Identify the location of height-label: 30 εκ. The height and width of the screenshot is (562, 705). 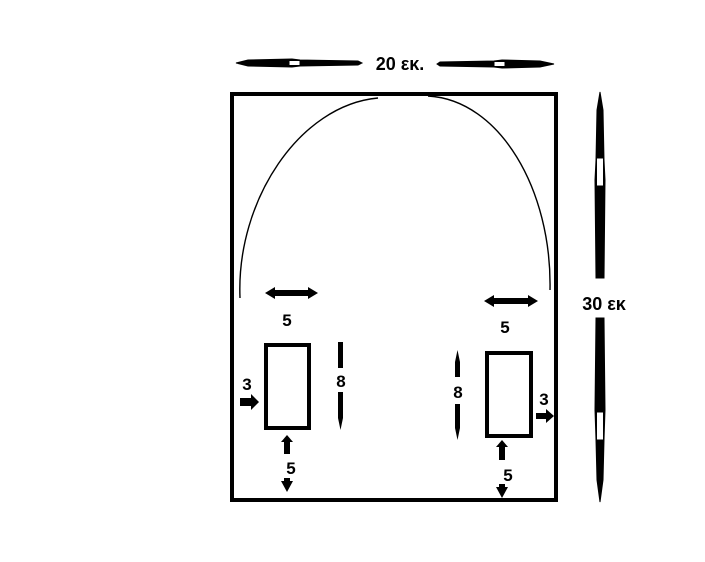
(604, 304).